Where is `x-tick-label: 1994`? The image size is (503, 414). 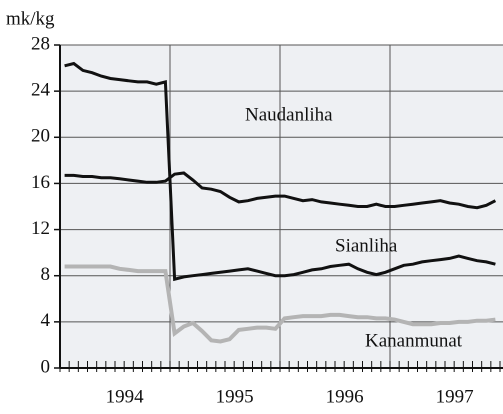 x-tick-label: 1994 is located at coordinates (125, 396).